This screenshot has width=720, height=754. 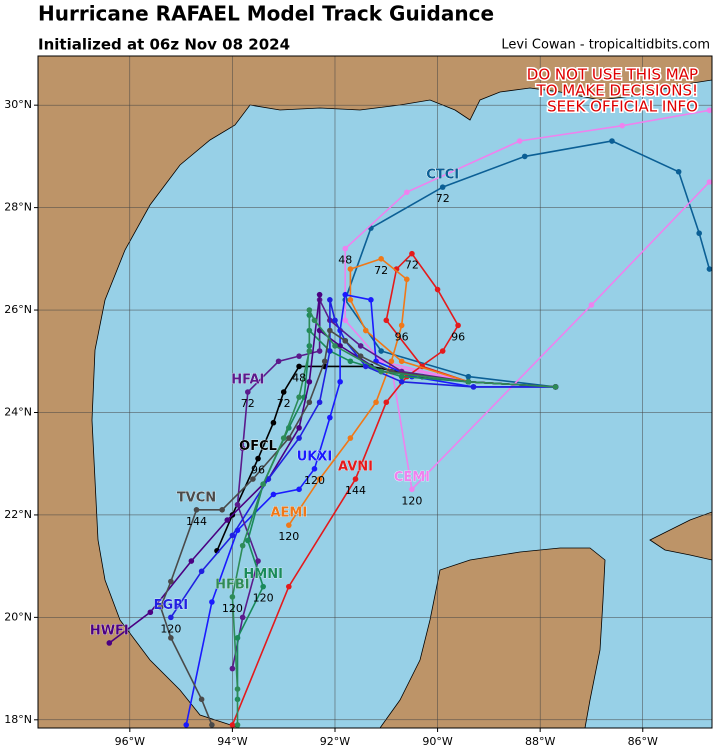 What do you see at coordinates (196, 497) in the screenshot?
I see `track-name: TVCN` at bounding box center [196, 497].